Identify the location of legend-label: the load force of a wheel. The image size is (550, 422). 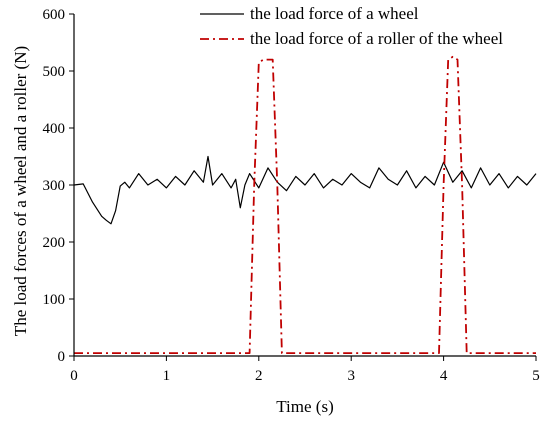
(334, 13).